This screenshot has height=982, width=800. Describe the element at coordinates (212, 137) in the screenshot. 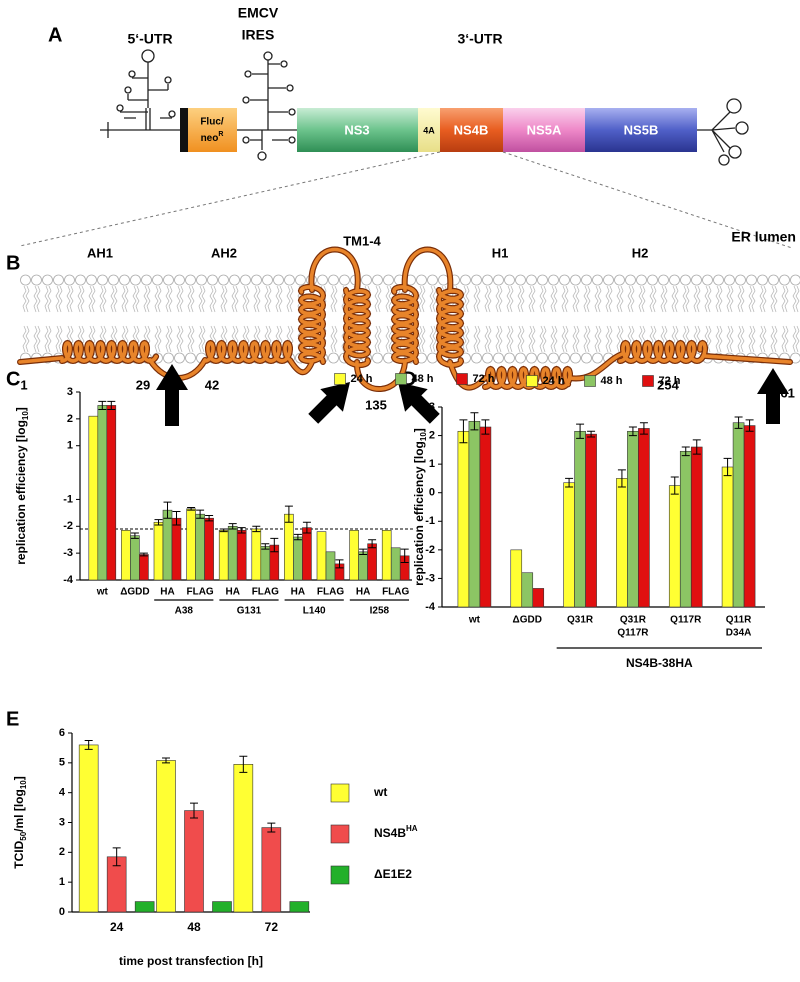

I see `reporter-label: neoR` at that location.